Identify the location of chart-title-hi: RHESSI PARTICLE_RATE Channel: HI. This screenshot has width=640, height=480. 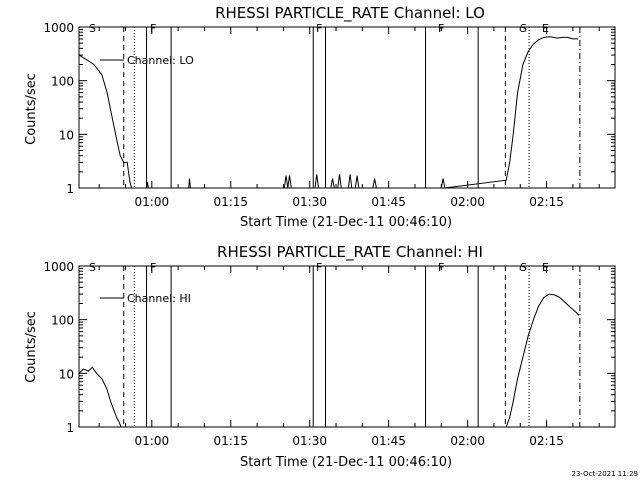
(350, 252).